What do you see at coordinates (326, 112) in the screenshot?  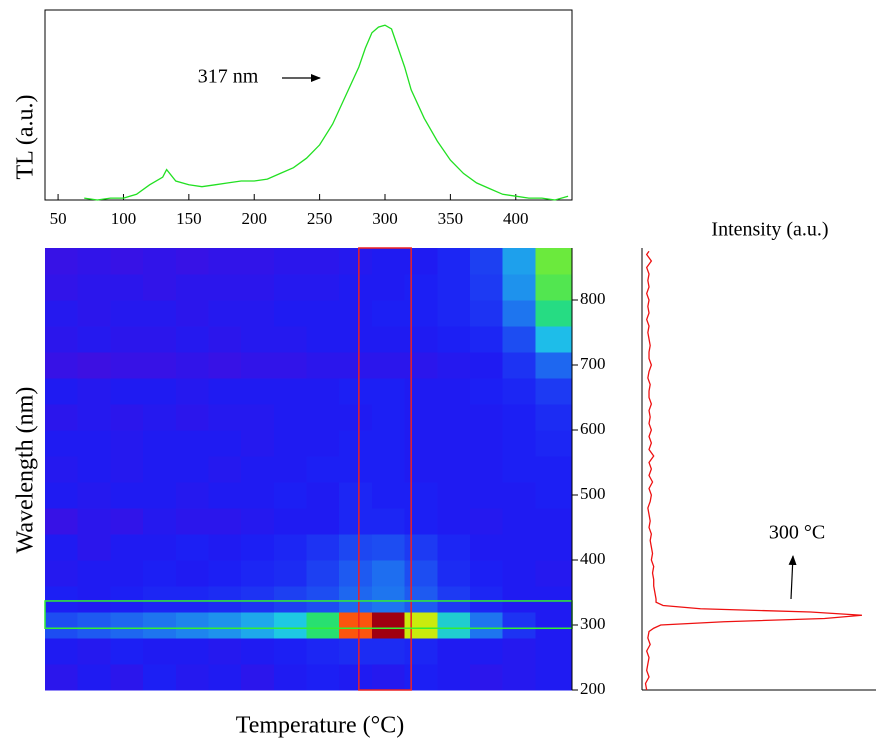 I see `tl-curve` at bounding box center [326, 112].